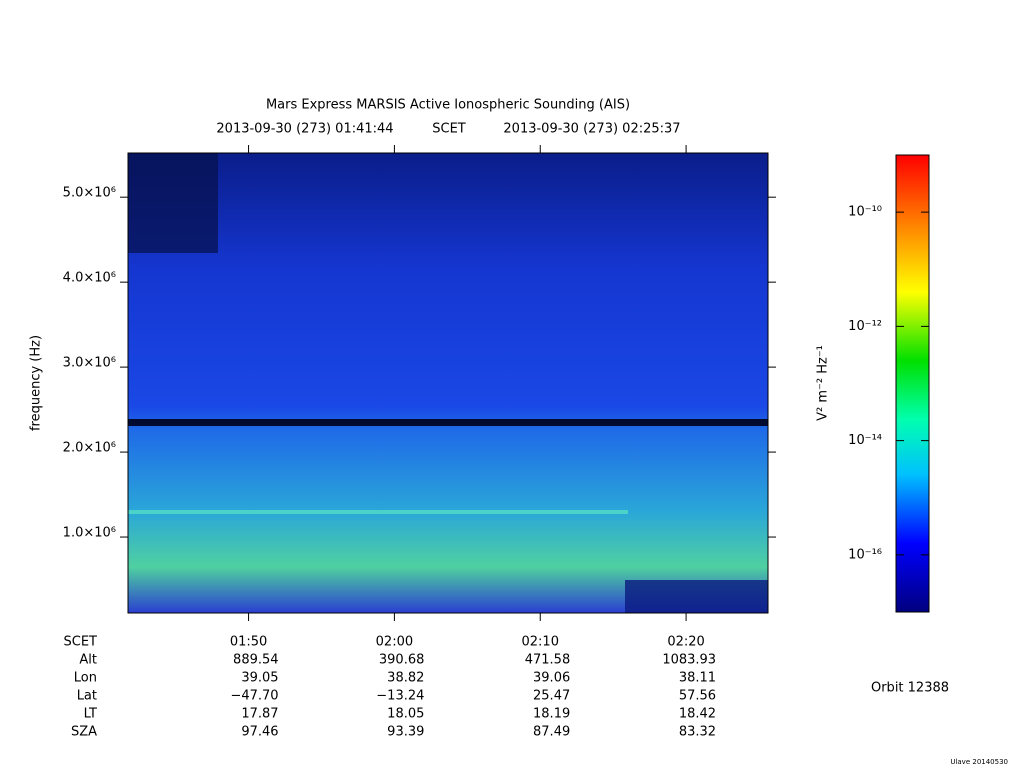 This screenshot has width=1024, height=772. What do you see at coordinates (90, 714) in the screenshot?
I see `row-label: LT` at bounding box center [90, 714].